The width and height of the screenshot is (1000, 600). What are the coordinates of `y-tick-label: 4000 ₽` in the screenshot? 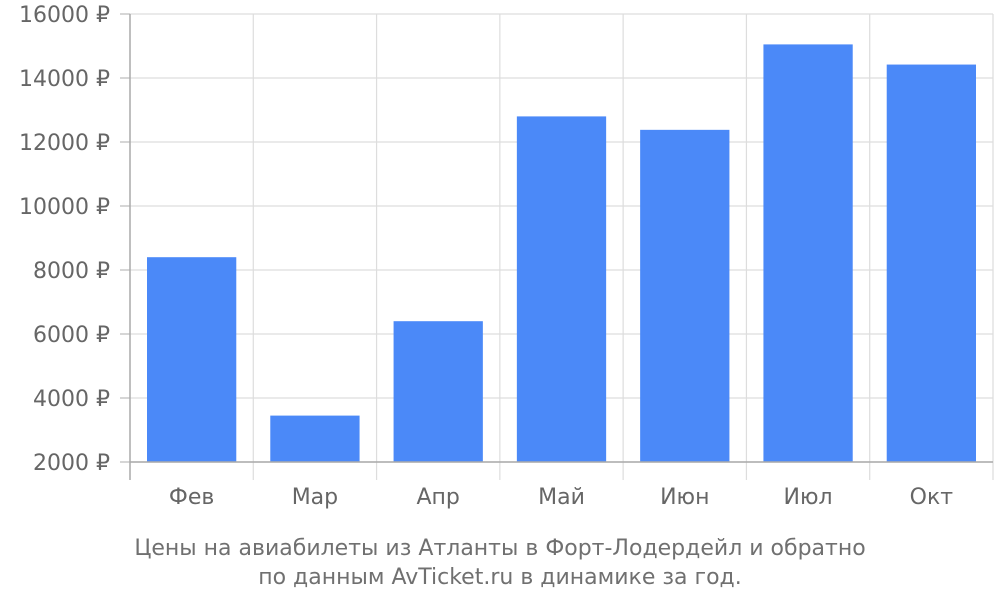 It's located at (71, 399).